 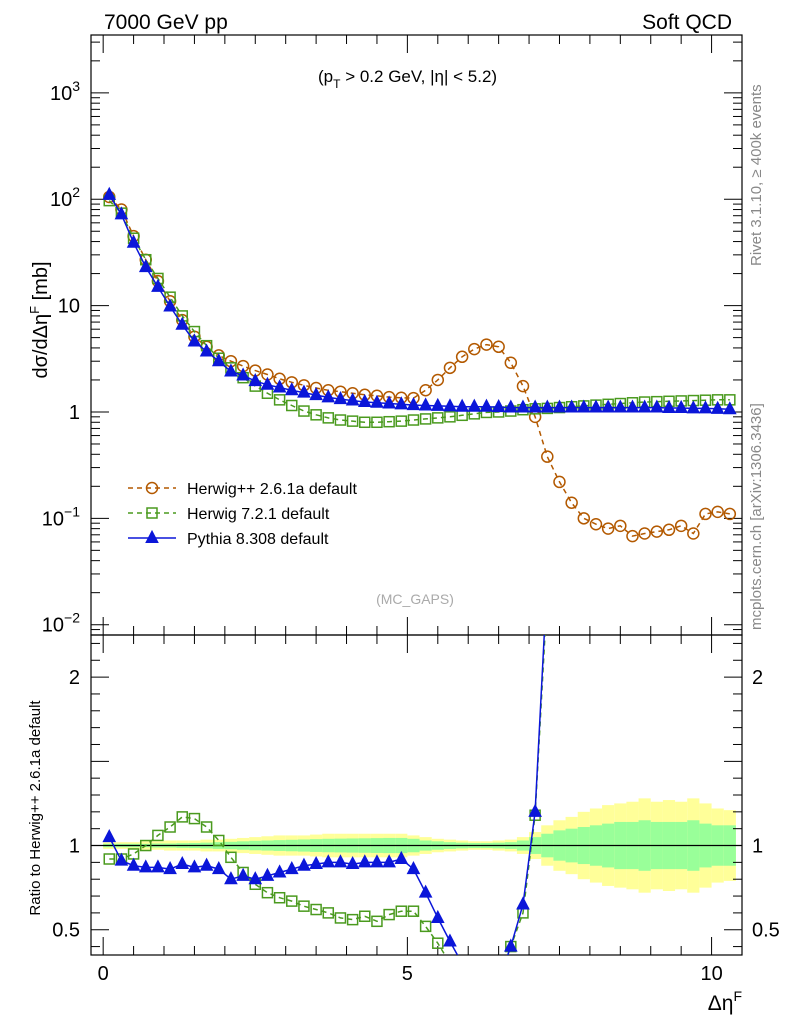 I want to click on analysis-tag: (MC_GAPS), so click(x=415, y=599).